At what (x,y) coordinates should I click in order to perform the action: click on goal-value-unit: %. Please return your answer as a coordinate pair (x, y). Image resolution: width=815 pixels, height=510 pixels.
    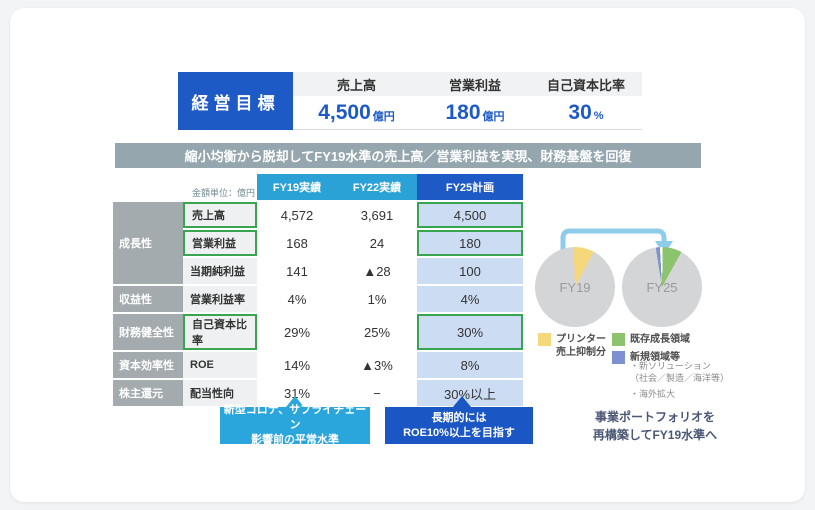
    Looking at the image, I should click on (598, 115).